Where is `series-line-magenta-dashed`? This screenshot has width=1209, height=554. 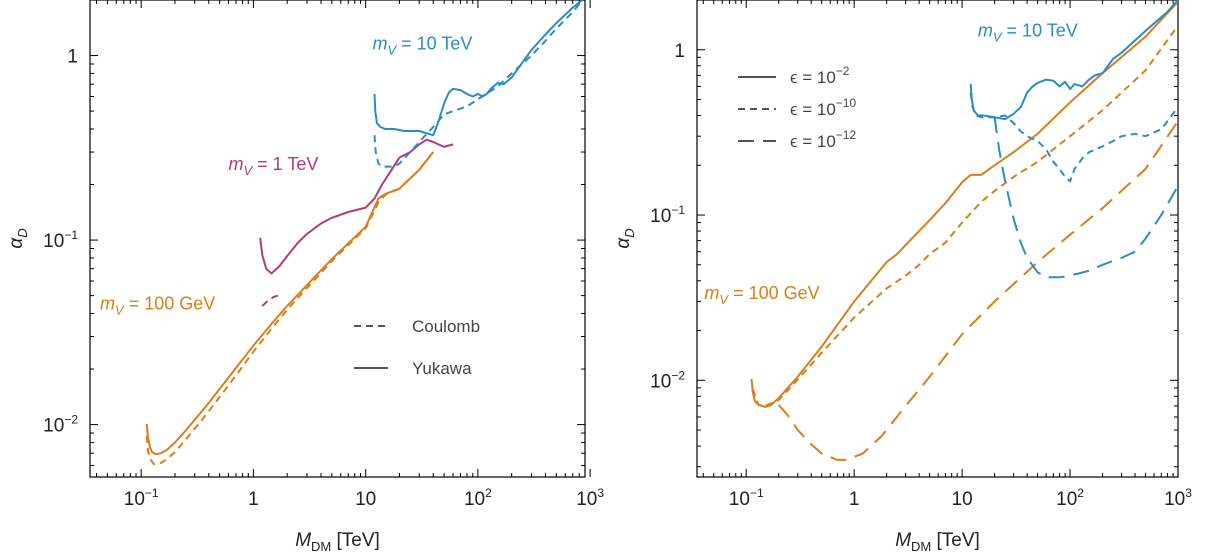 series-line-magenta-dashed is located at coordinates (272, 300).